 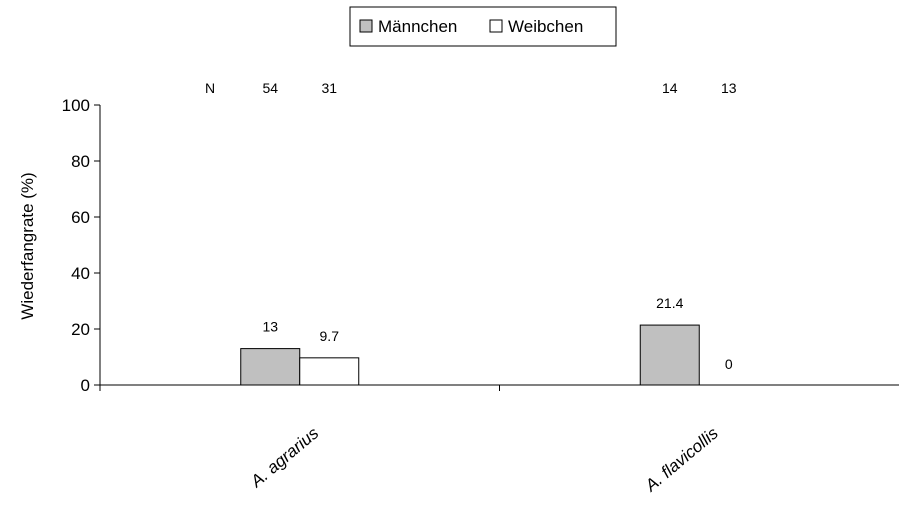 I want to click on y-tick-label: 40, so click(x=80, y=273).